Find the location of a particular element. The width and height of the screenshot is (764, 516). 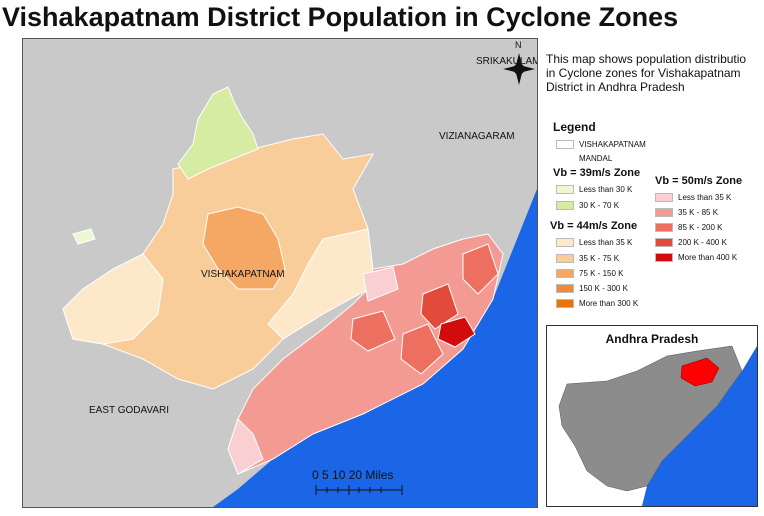

legend-item: 35 K - 85 K is located at coordinates (686, 212).